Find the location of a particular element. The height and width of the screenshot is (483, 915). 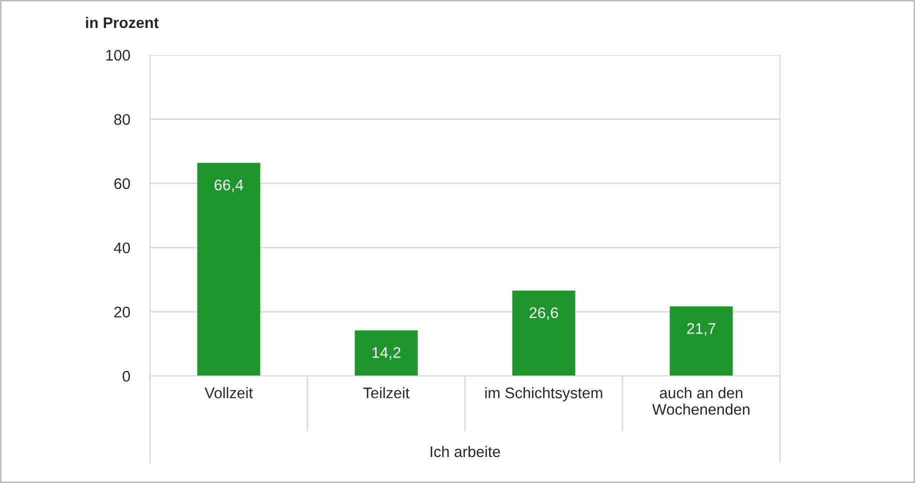

x-tick-label: Vollzeit is located at coordinates (228, 392).